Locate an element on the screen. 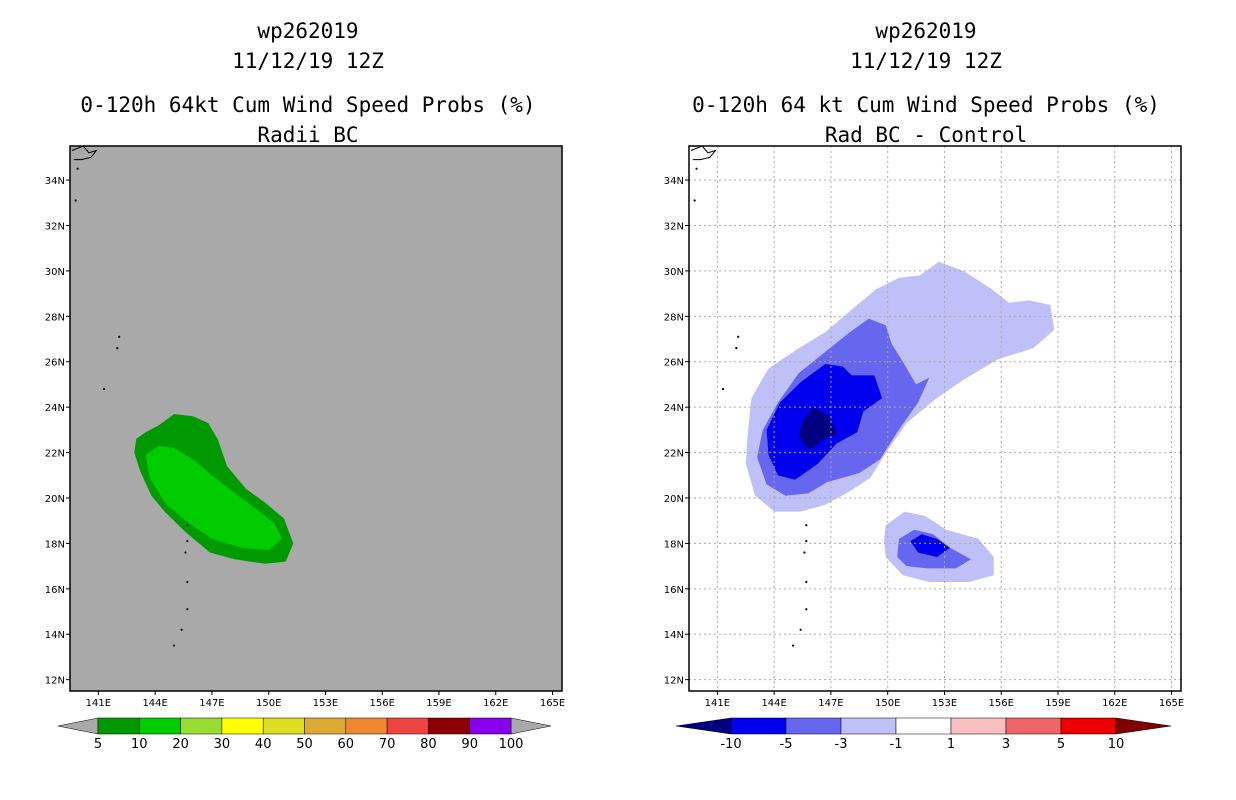 The image size is (1236, 800). left-lat-label-3: 18N is located at coordinates (55, 544).